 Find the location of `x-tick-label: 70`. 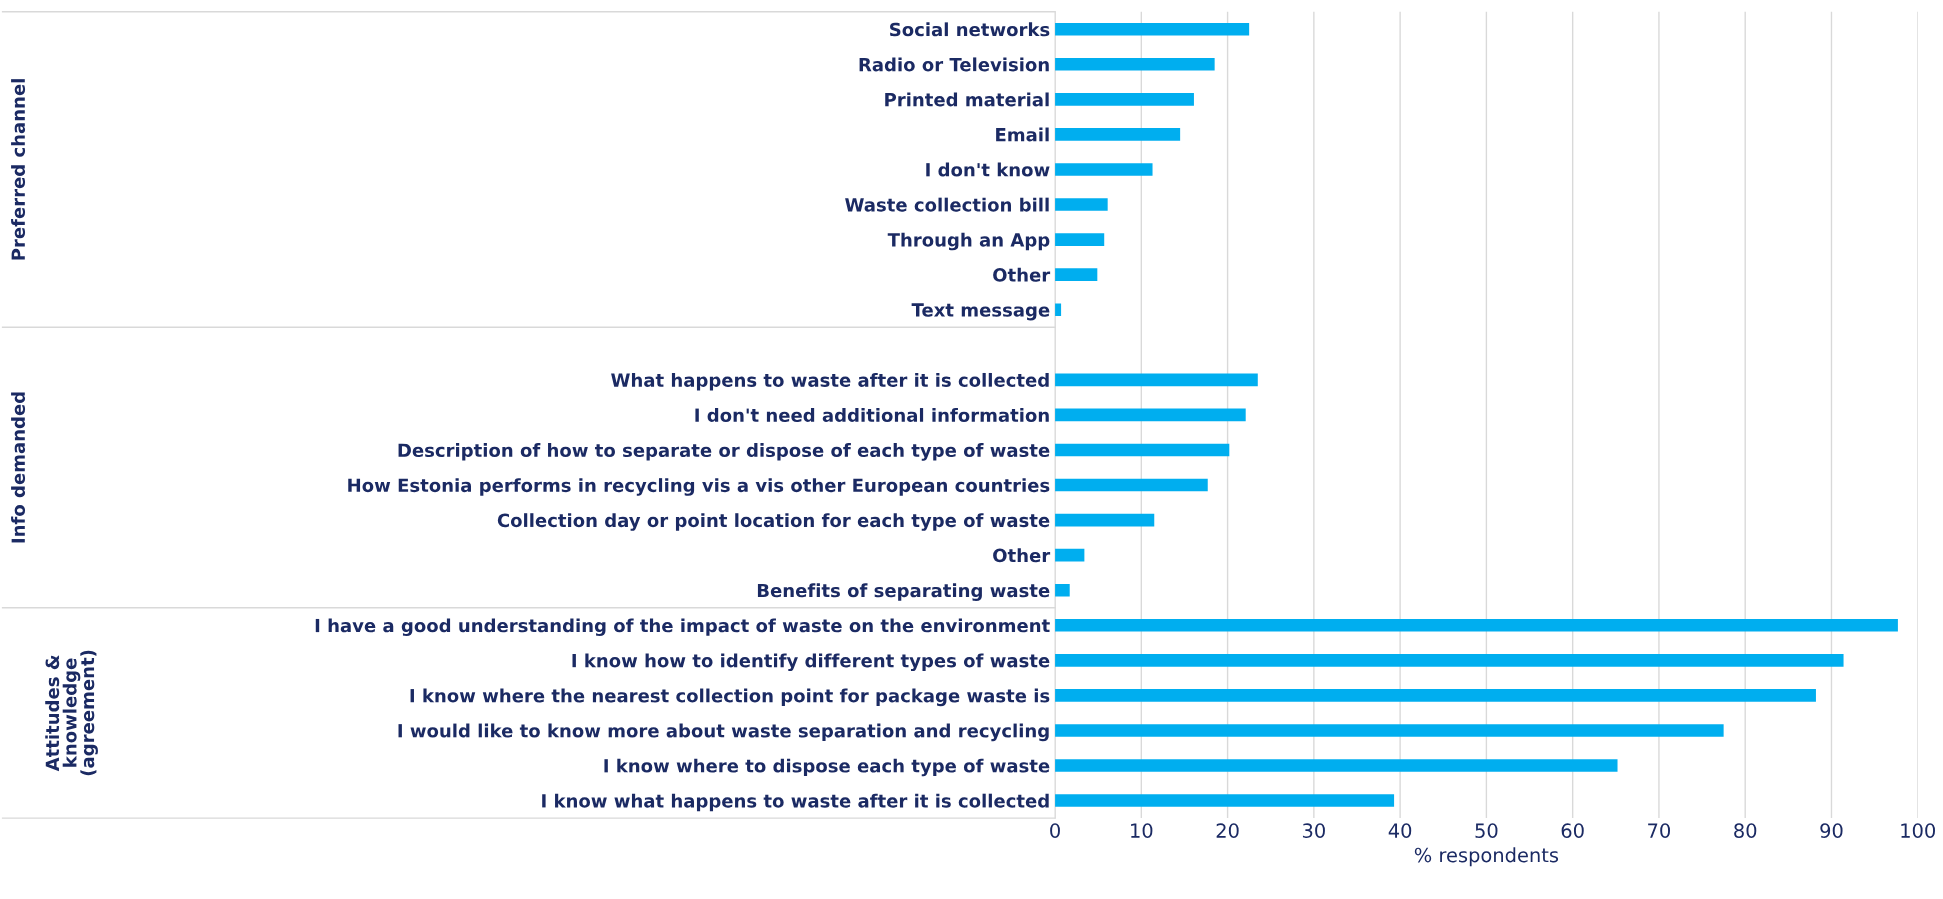

x-tick-label: 70 is located at coordinates (1659, 830).